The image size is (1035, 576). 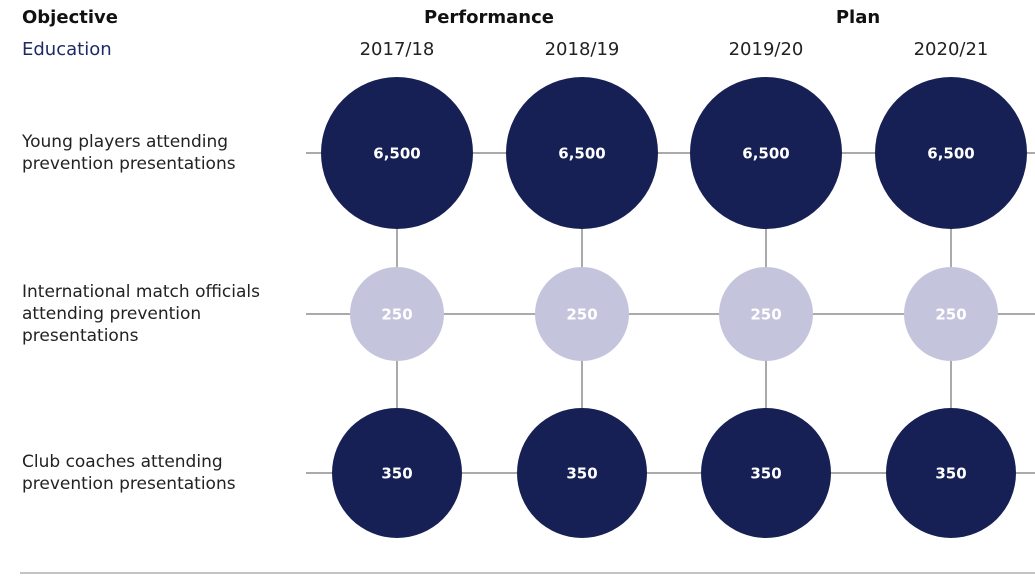 What do you see at coordinates (766, 49) in the screenshot?
I see `year-label: 2019/20` at bounding box center [766, 49].